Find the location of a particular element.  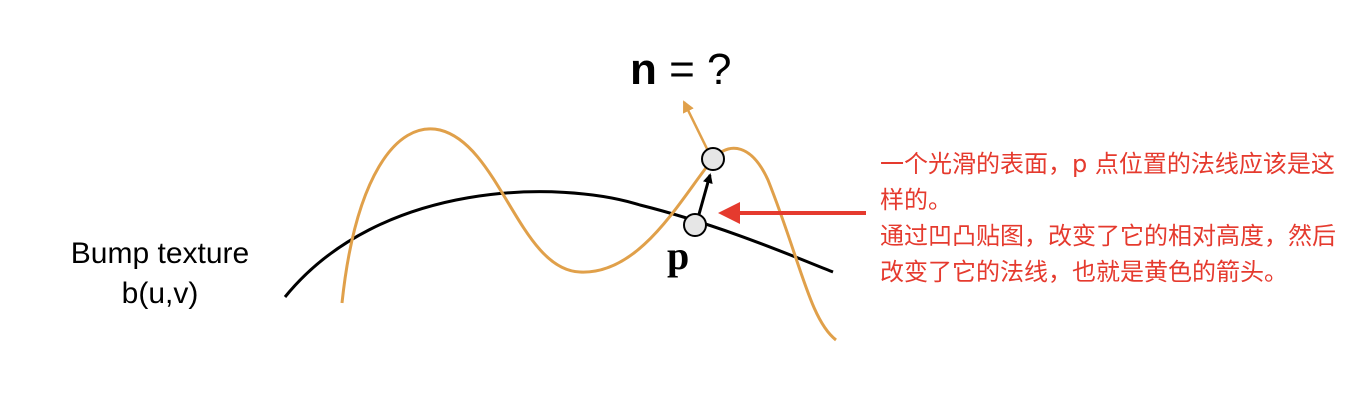

normal-question-label: n = ? is located at coordinates (681, 70).